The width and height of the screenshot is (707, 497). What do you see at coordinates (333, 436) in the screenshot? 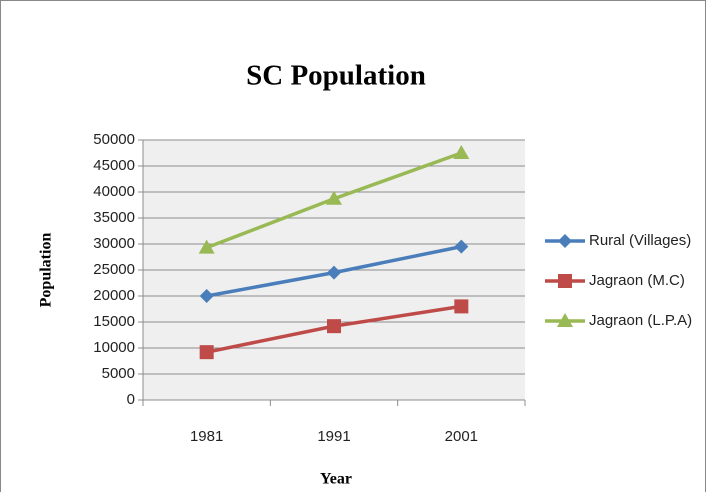
I see `x-tick-label: 1991` at bounding box center [333, 436].